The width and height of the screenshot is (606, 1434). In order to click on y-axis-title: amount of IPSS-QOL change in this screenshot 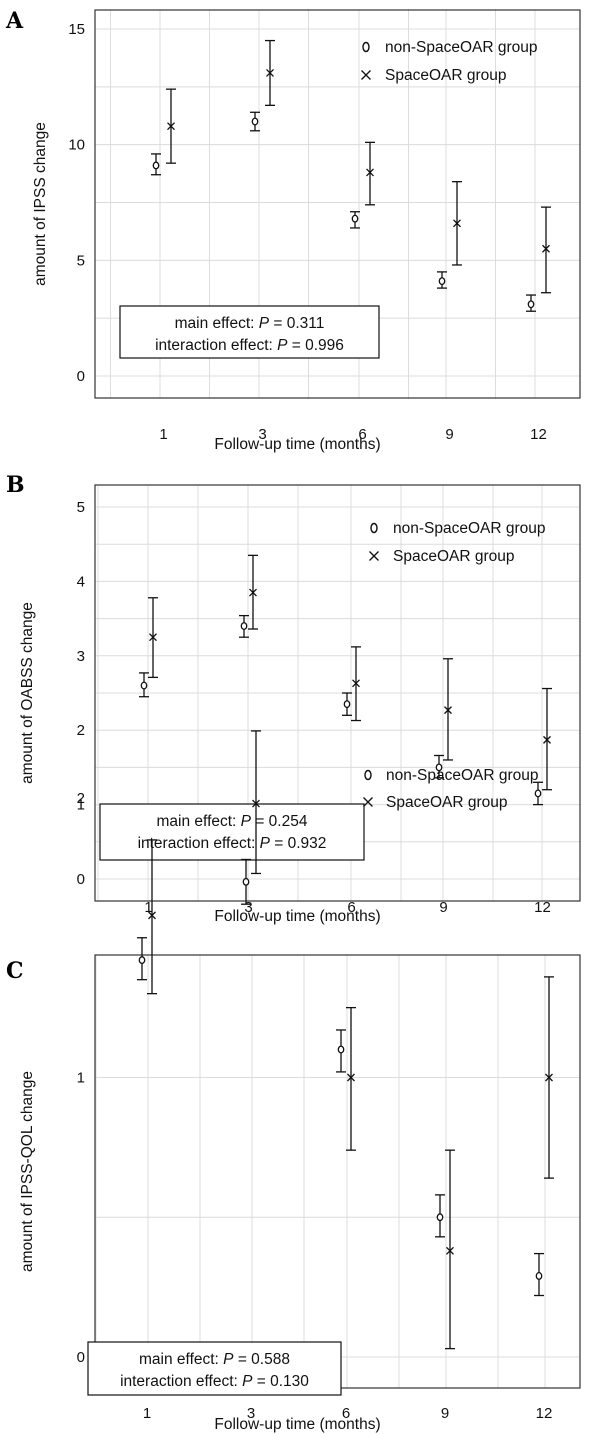, I will do `click(27, 1171)`.